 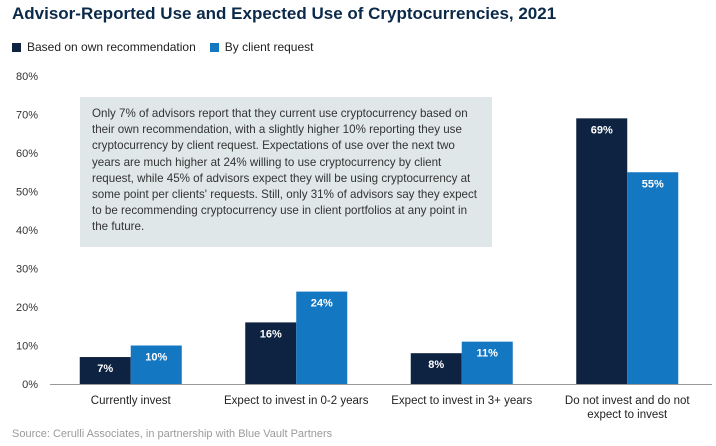 I want to click on y-tick-label: 10%, so click(x=27, y=347).